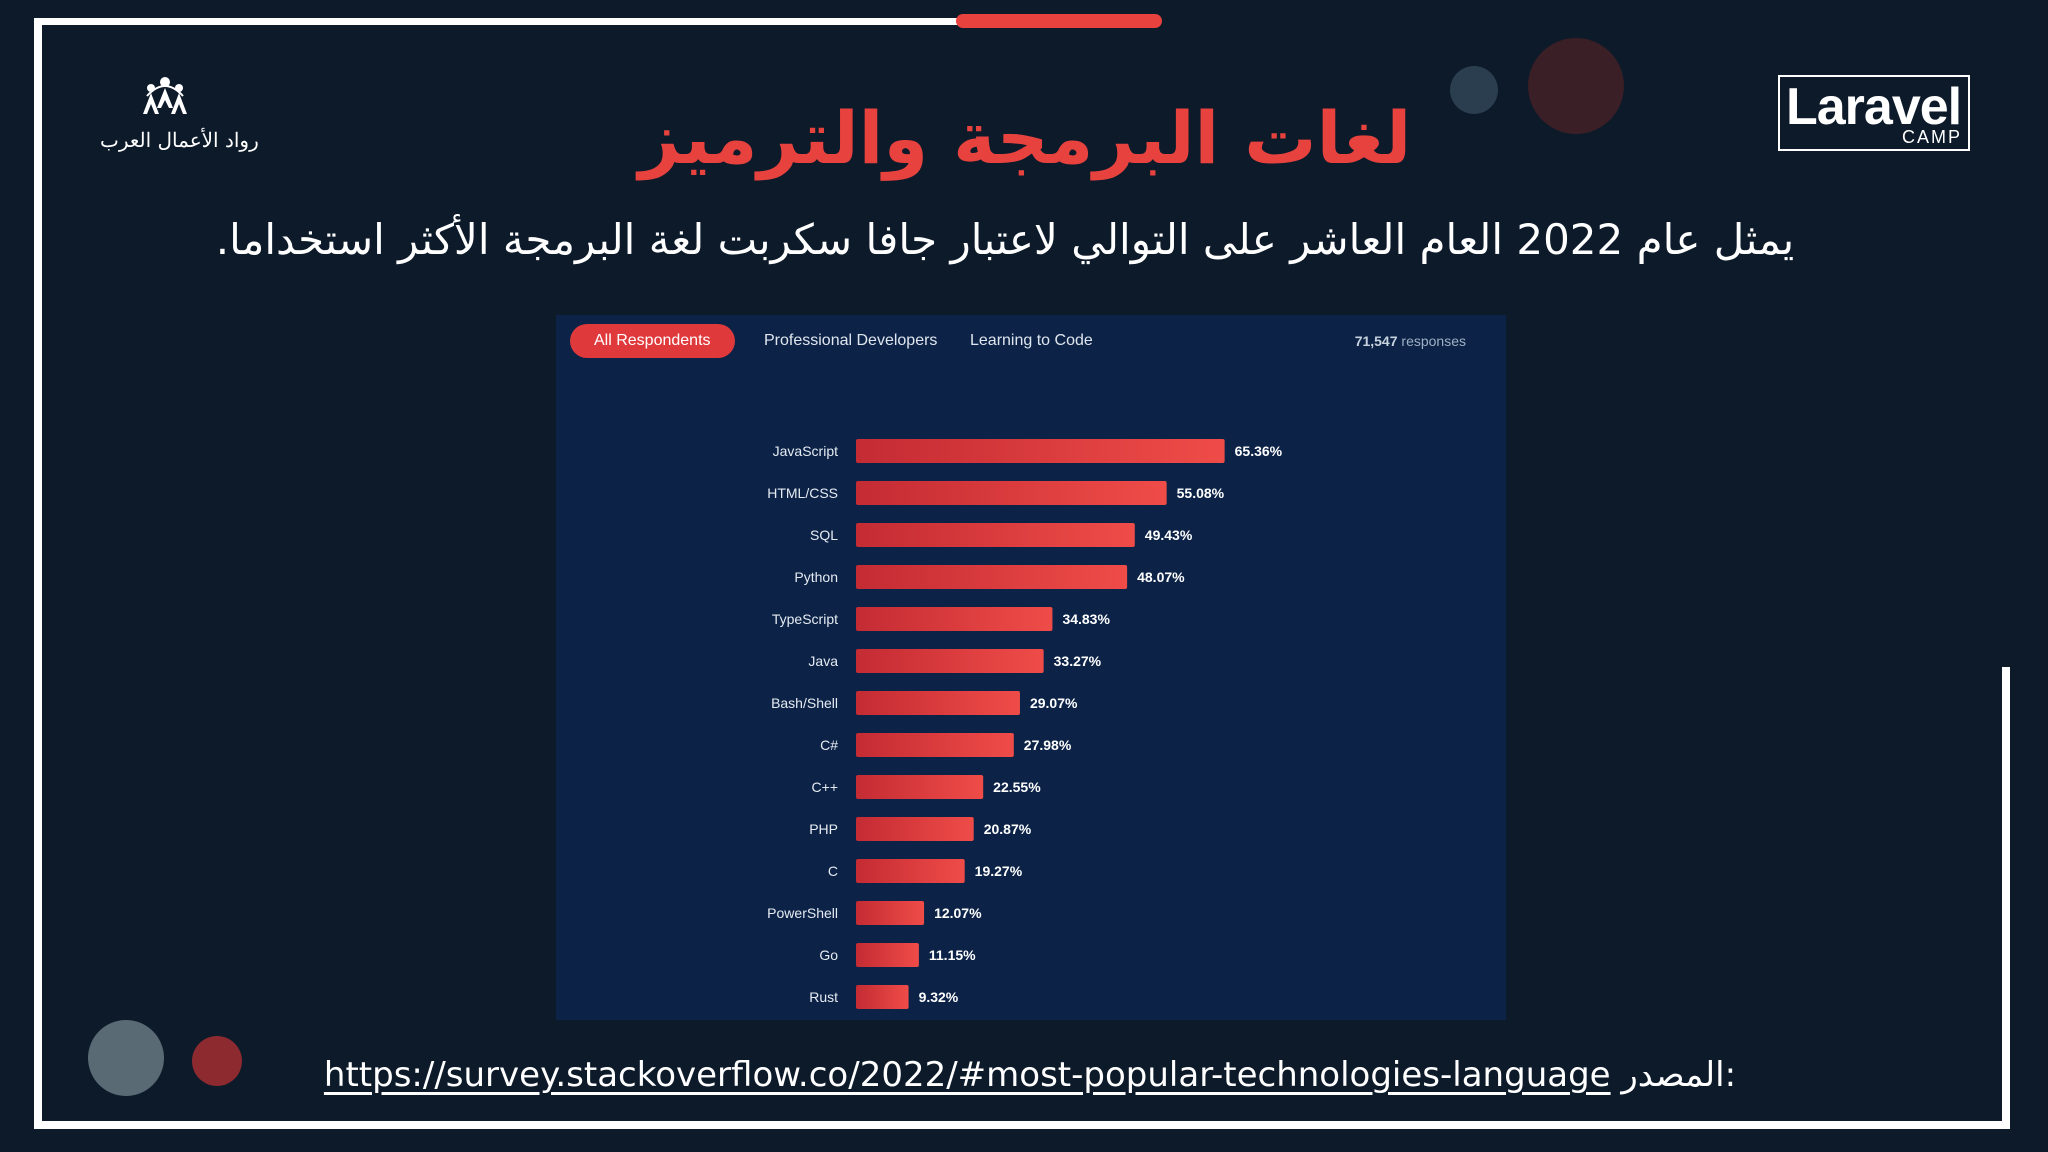 This screenshot has width=2048, height=1152. I want to click on category-label: JavaScript, so click(805, 451).